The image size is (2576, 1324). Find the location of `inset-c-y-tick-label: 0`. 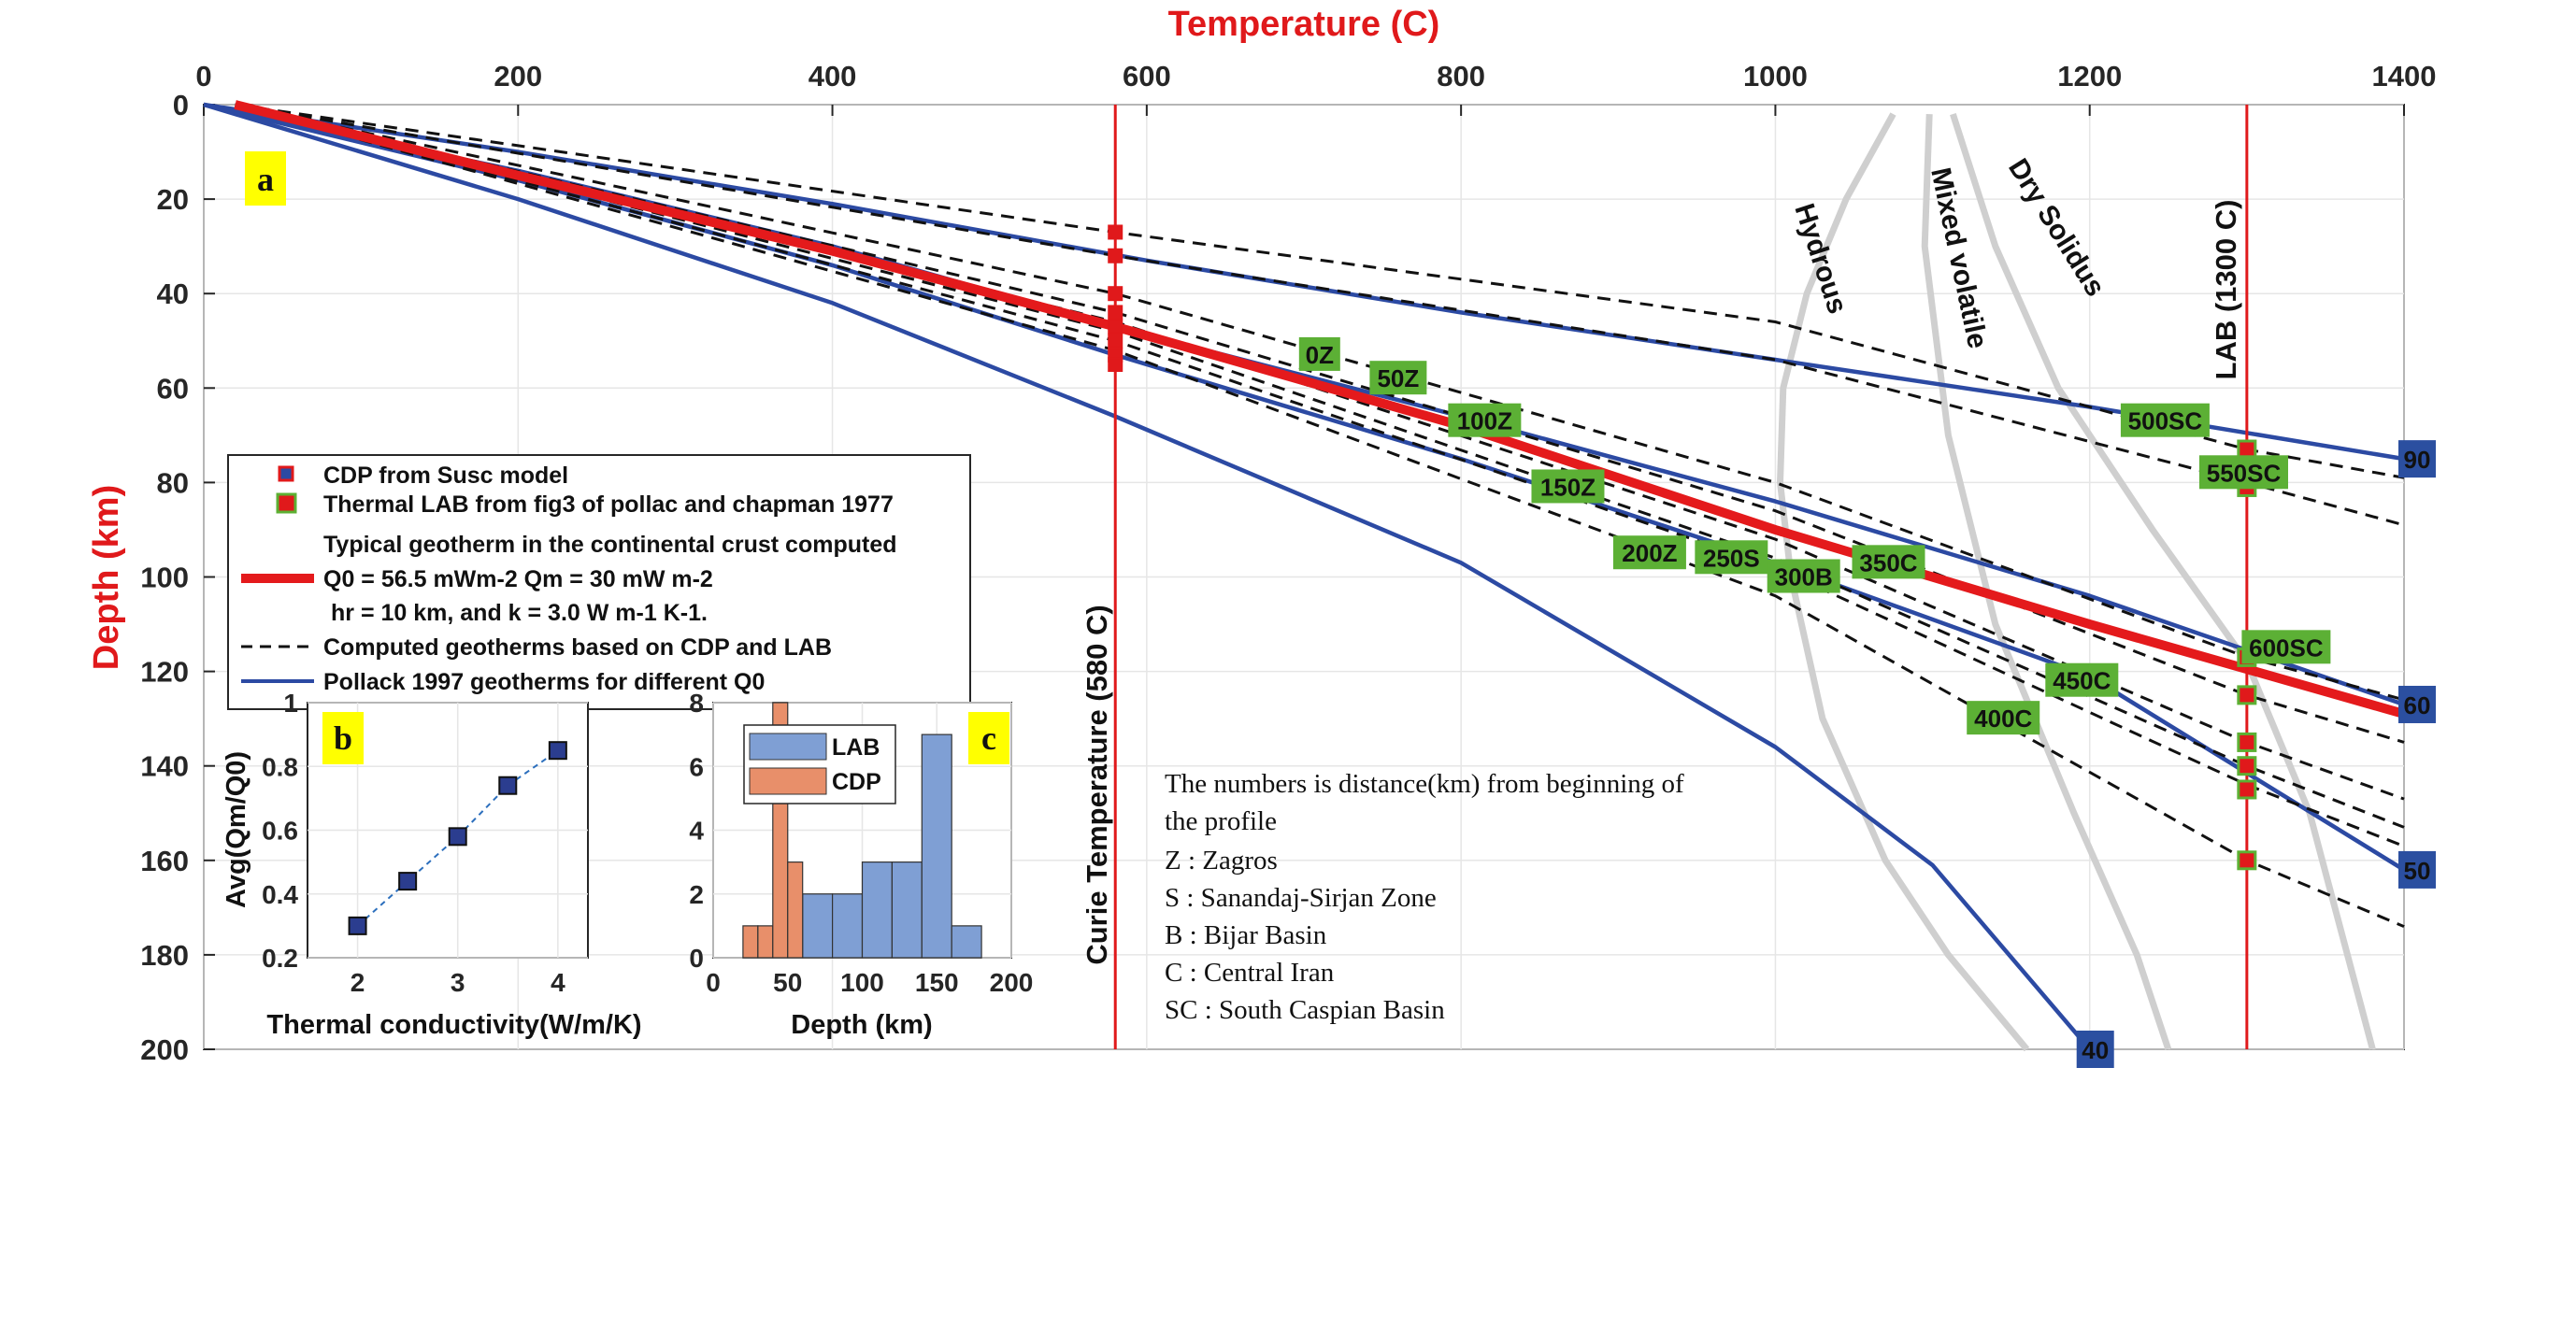

inset-c-y-tick-label: 0 is located at coordinates (696, 958).